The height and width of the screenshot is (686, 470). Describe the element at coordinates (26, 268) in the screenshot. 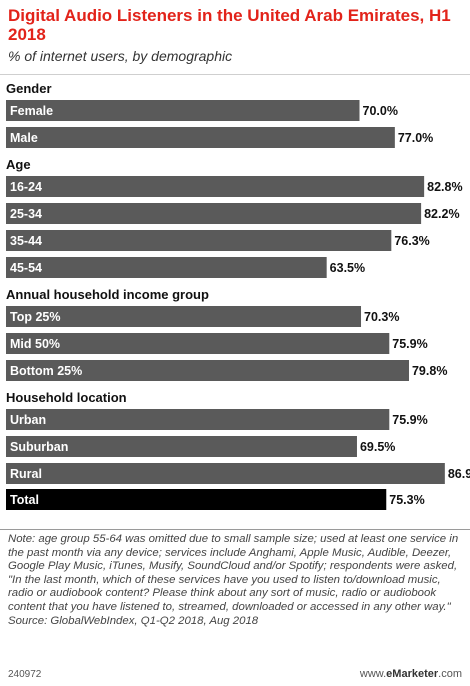

I see `bar-label-45-54: 45-54` at that location.